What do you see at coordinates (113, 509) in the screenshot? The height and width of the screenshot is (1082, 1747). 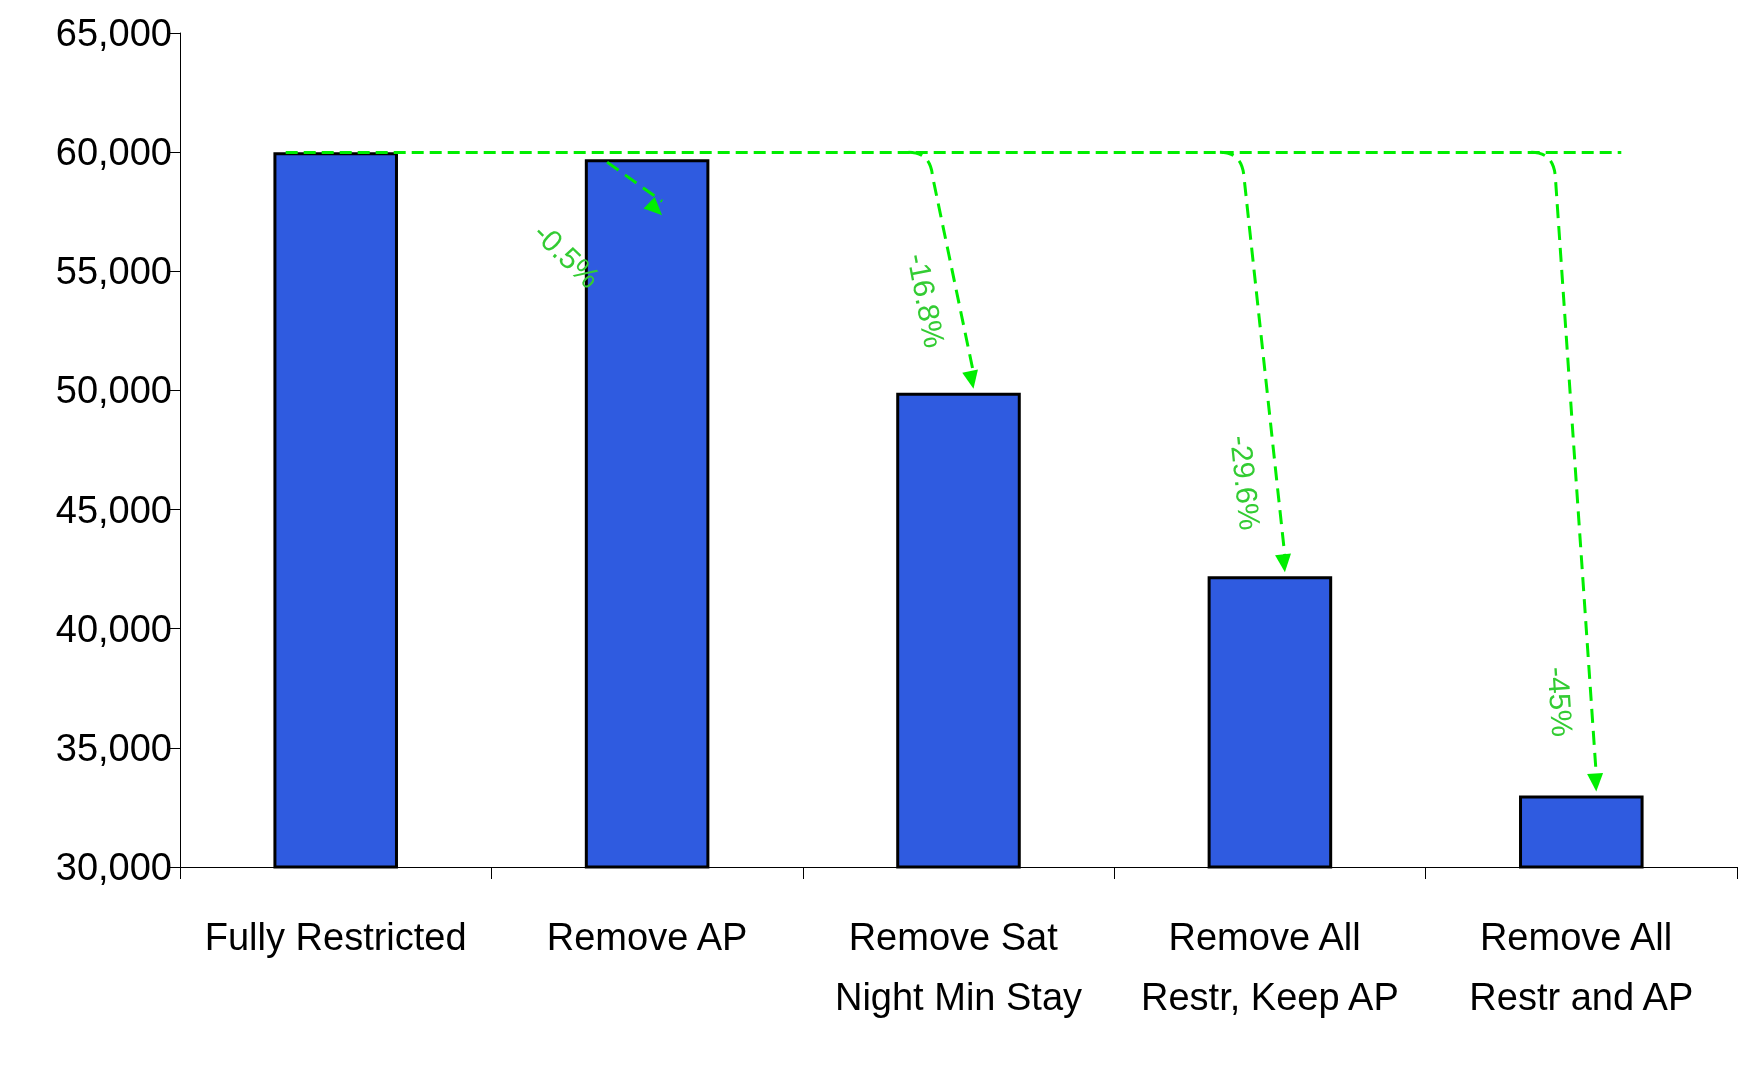 I see `y-tick-label: 45,000` at bounding box center [113, 509].